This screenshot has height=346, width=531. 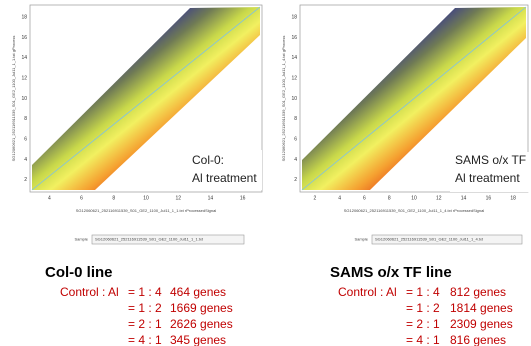 What do you see at coordinates (79, 272) in the screenshot?
I see `summary-title: Col-0 line` at bounding box center [79, 272].